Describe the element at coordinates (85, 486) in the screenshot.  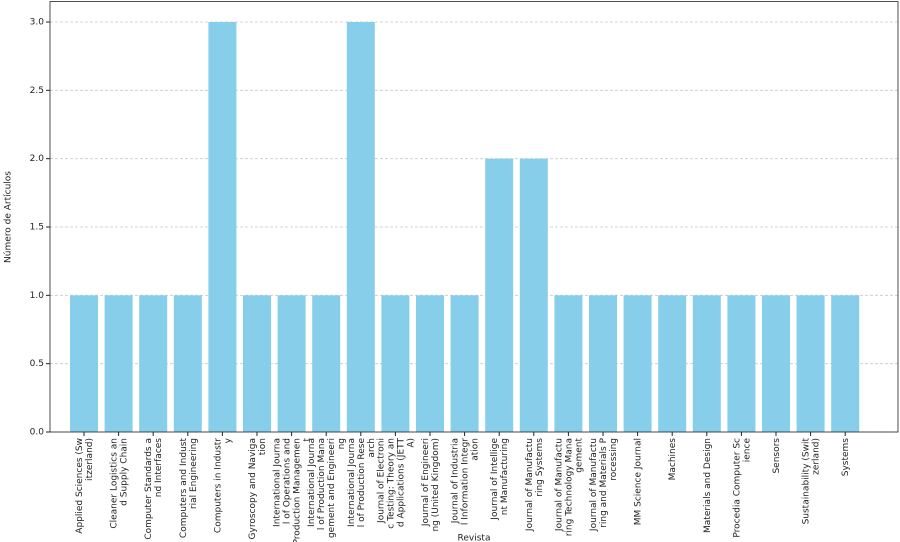
I see `x-tick-label: Applied Sciences (Switzerland)` at that location.